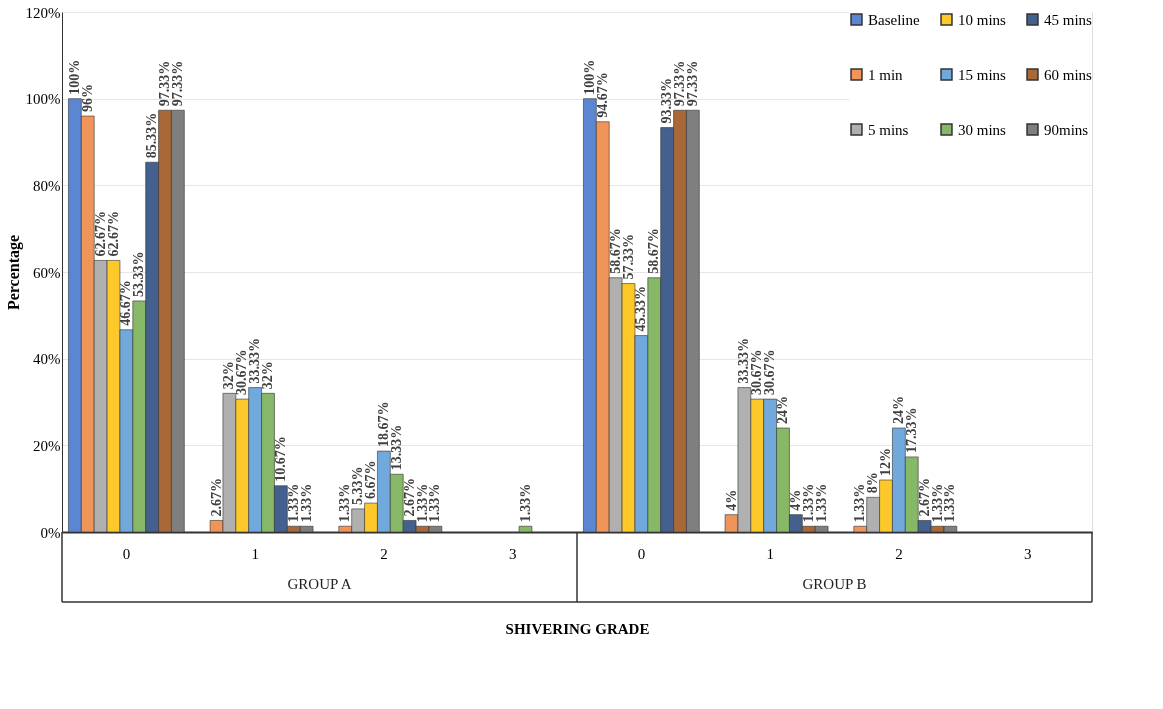 This screenshot has height=709, width=1163. Describe the element at coordinates (126, 303) in the screenshot. I see `data-label: 46.67%` at that location.